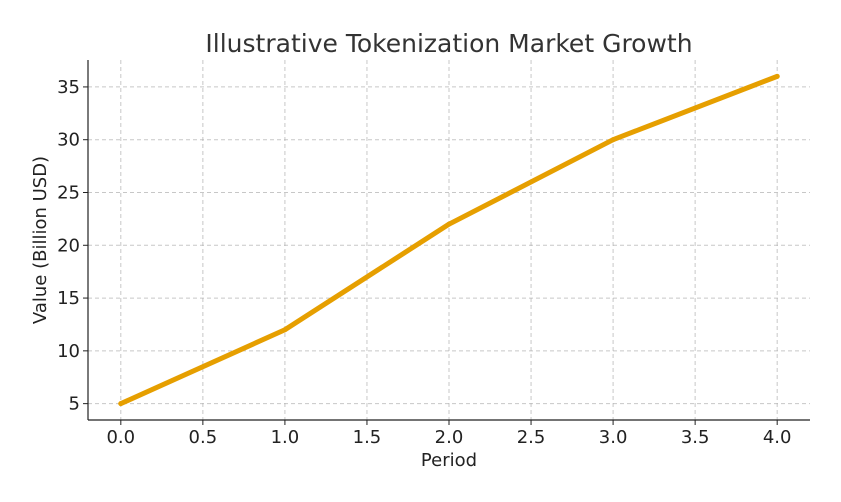  What do you see at coordinates (449, 437) in the screenshot?
I see `x-tick-label: 2.0` at bounding box center [449, 437].